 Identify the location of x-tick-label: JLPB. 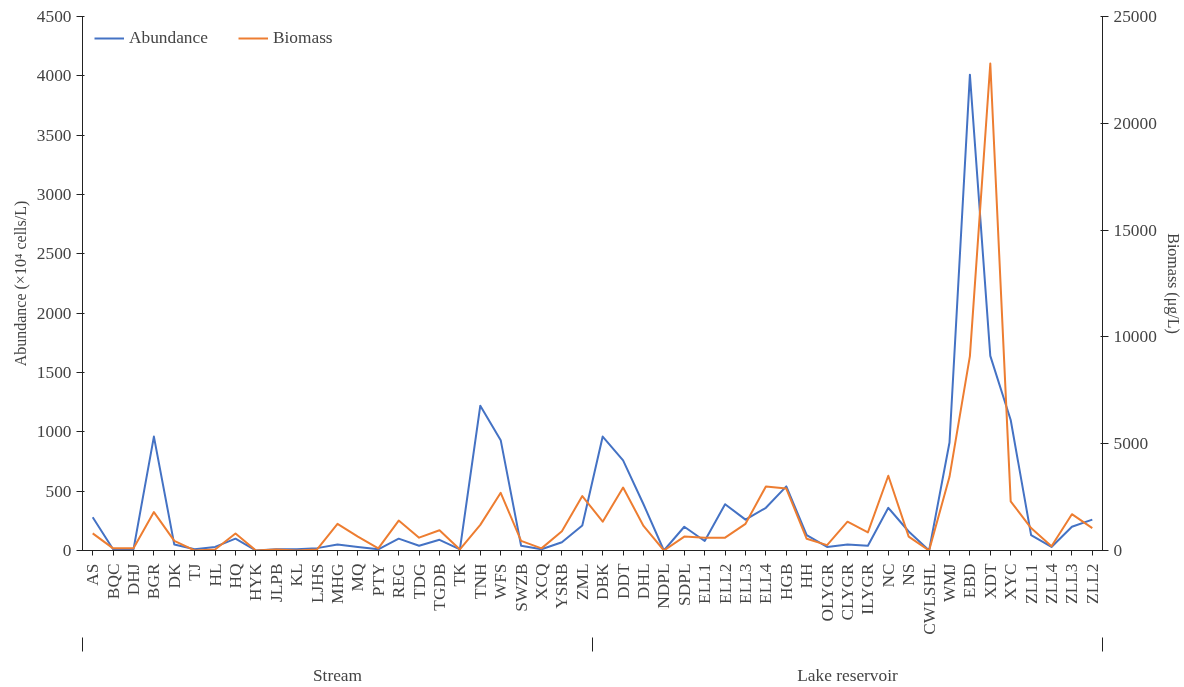
(276, 583).